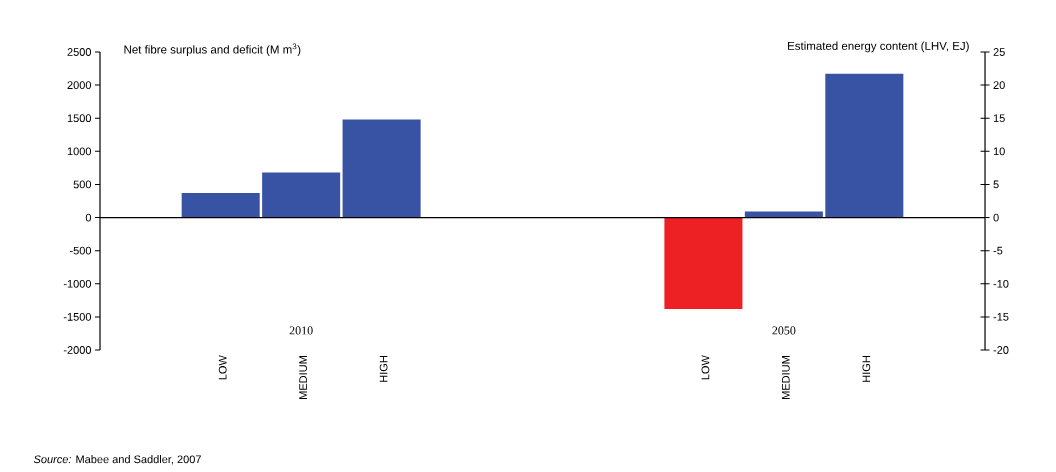 The width and height of the screenshot is (1056, 472). I want to click on y2-tick-label: -15, so click(1001, 317).